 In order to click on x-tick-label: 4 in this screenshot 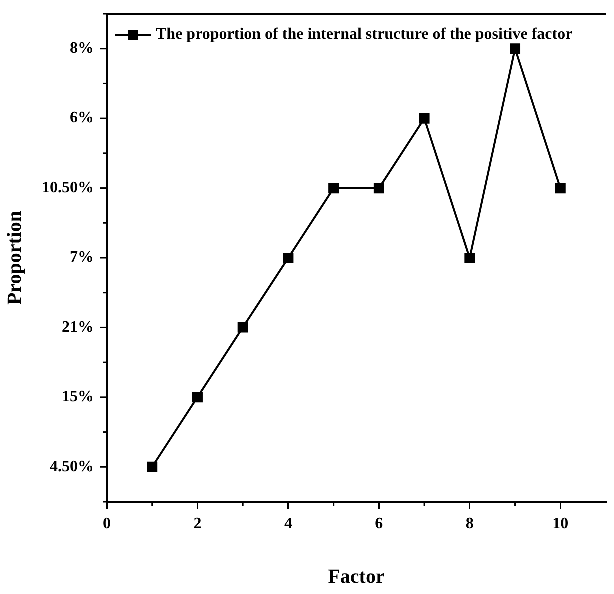, I will do `click(288, 524)`.